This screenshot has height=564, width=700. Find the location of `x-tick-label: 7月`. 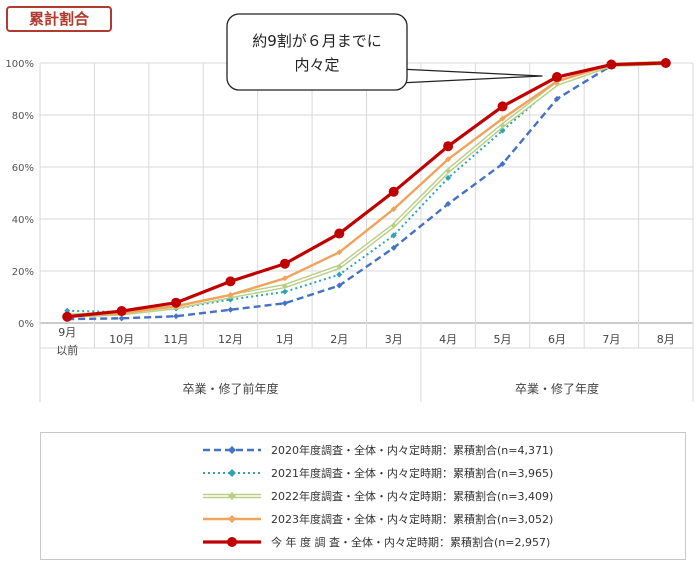

x-tick-label: 7月 is located at coordinates (611, 339).